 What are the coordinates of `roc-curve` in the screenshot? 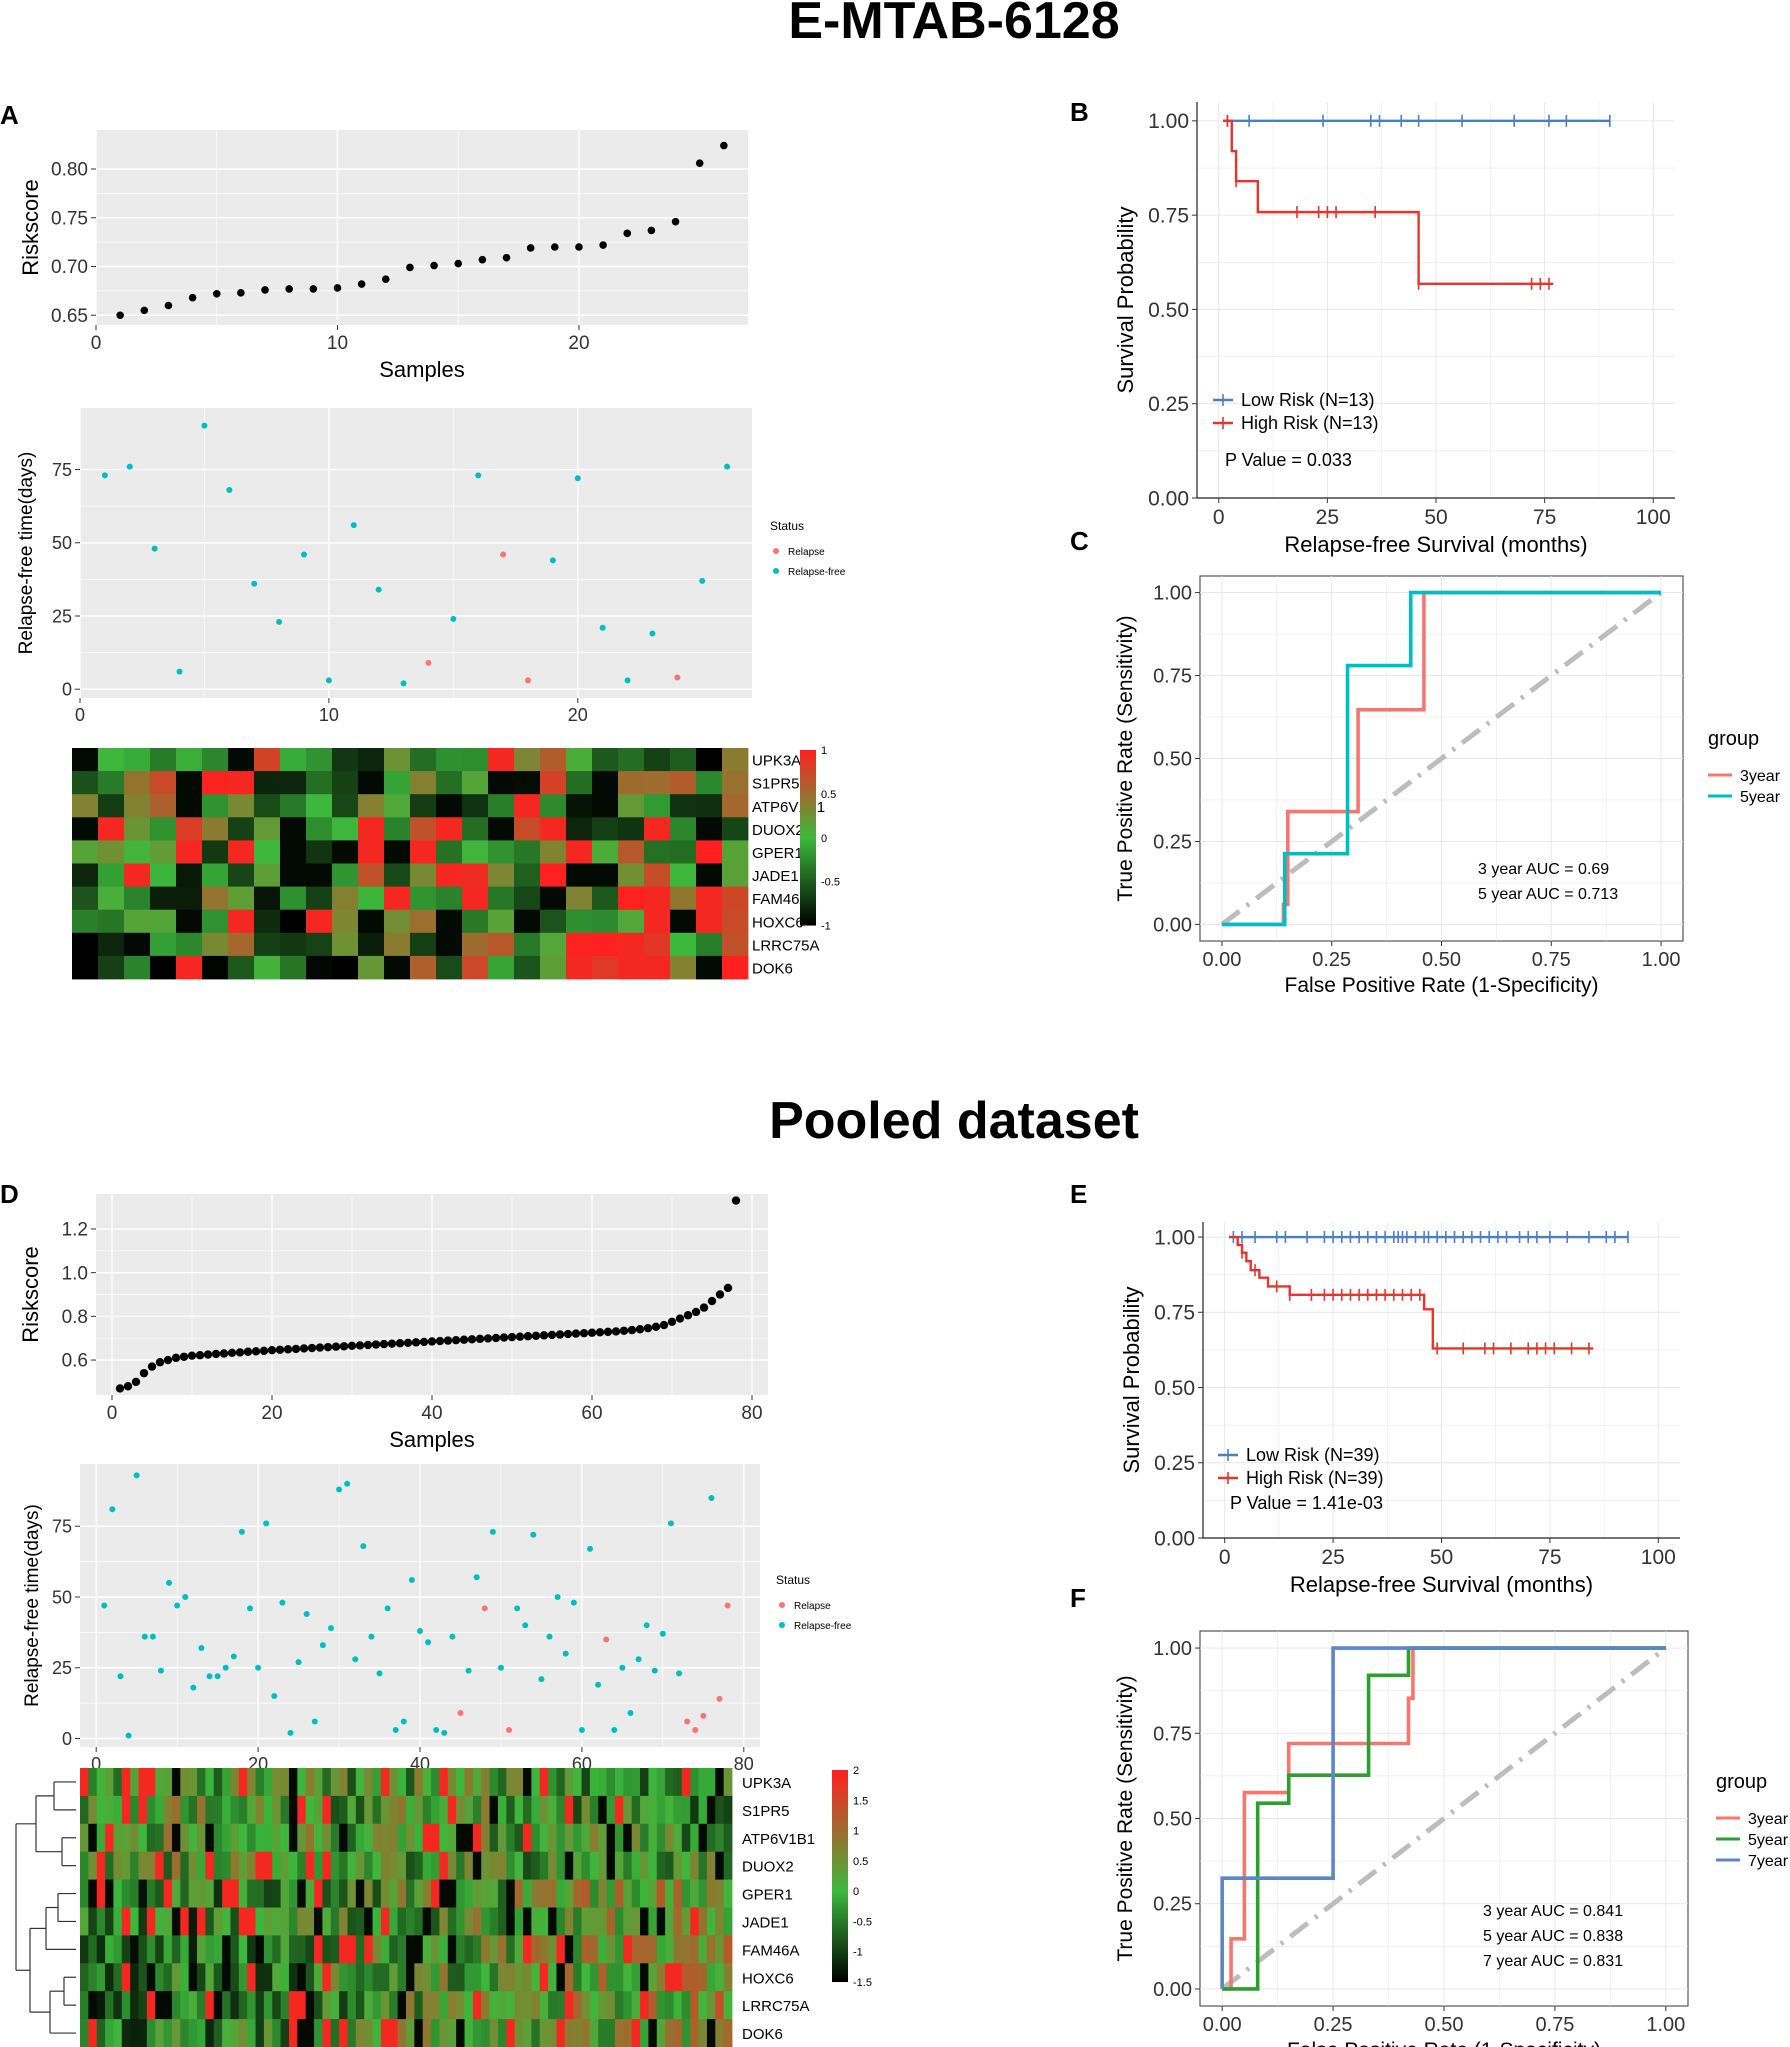 It's located at (1444, 1818).